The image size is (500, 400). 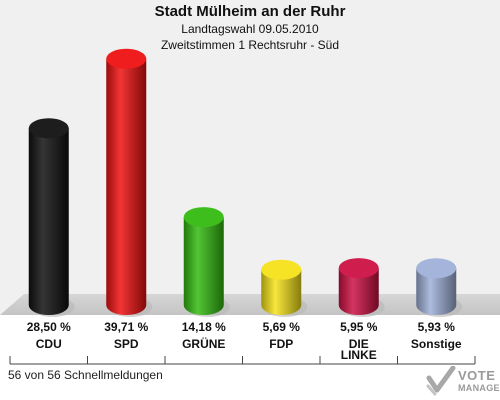 What do you see at coordinates (436, 344) in the screenshot?
I see `category-label: Sonstige` at bounding box center [436, 344].